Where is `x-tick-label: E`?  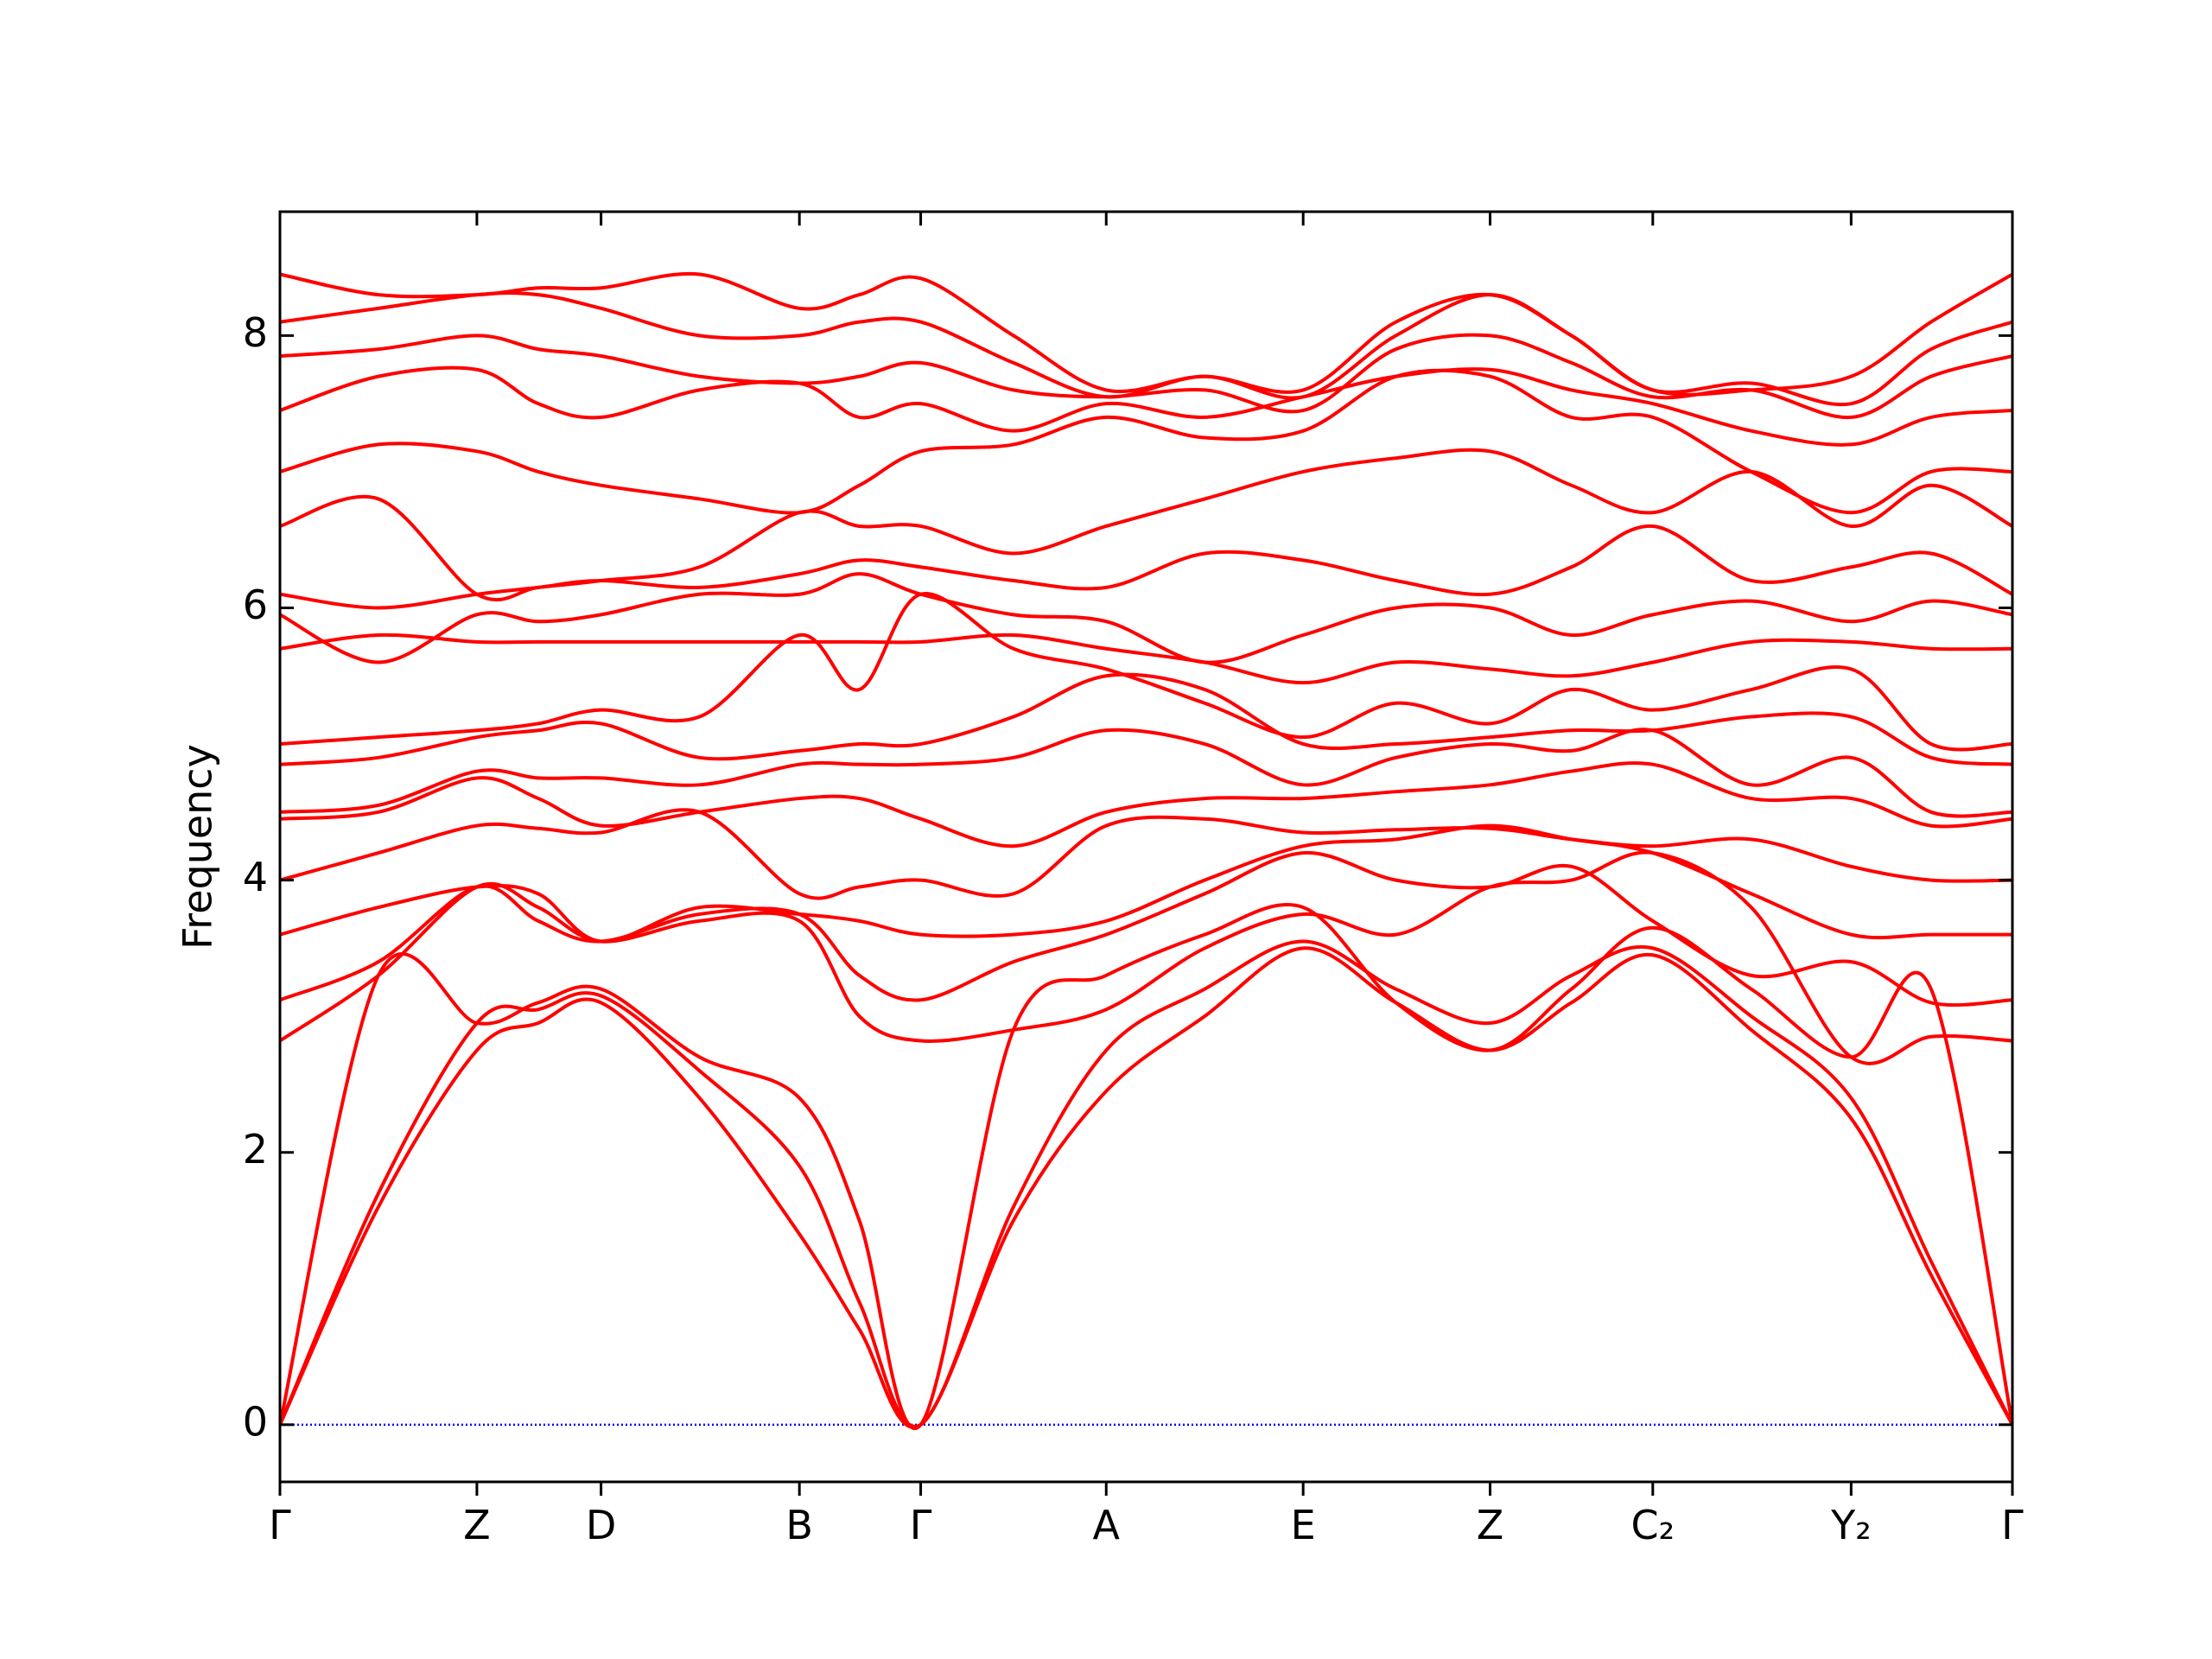
x-tick-label: E is located at coordinates (1303, 1525).